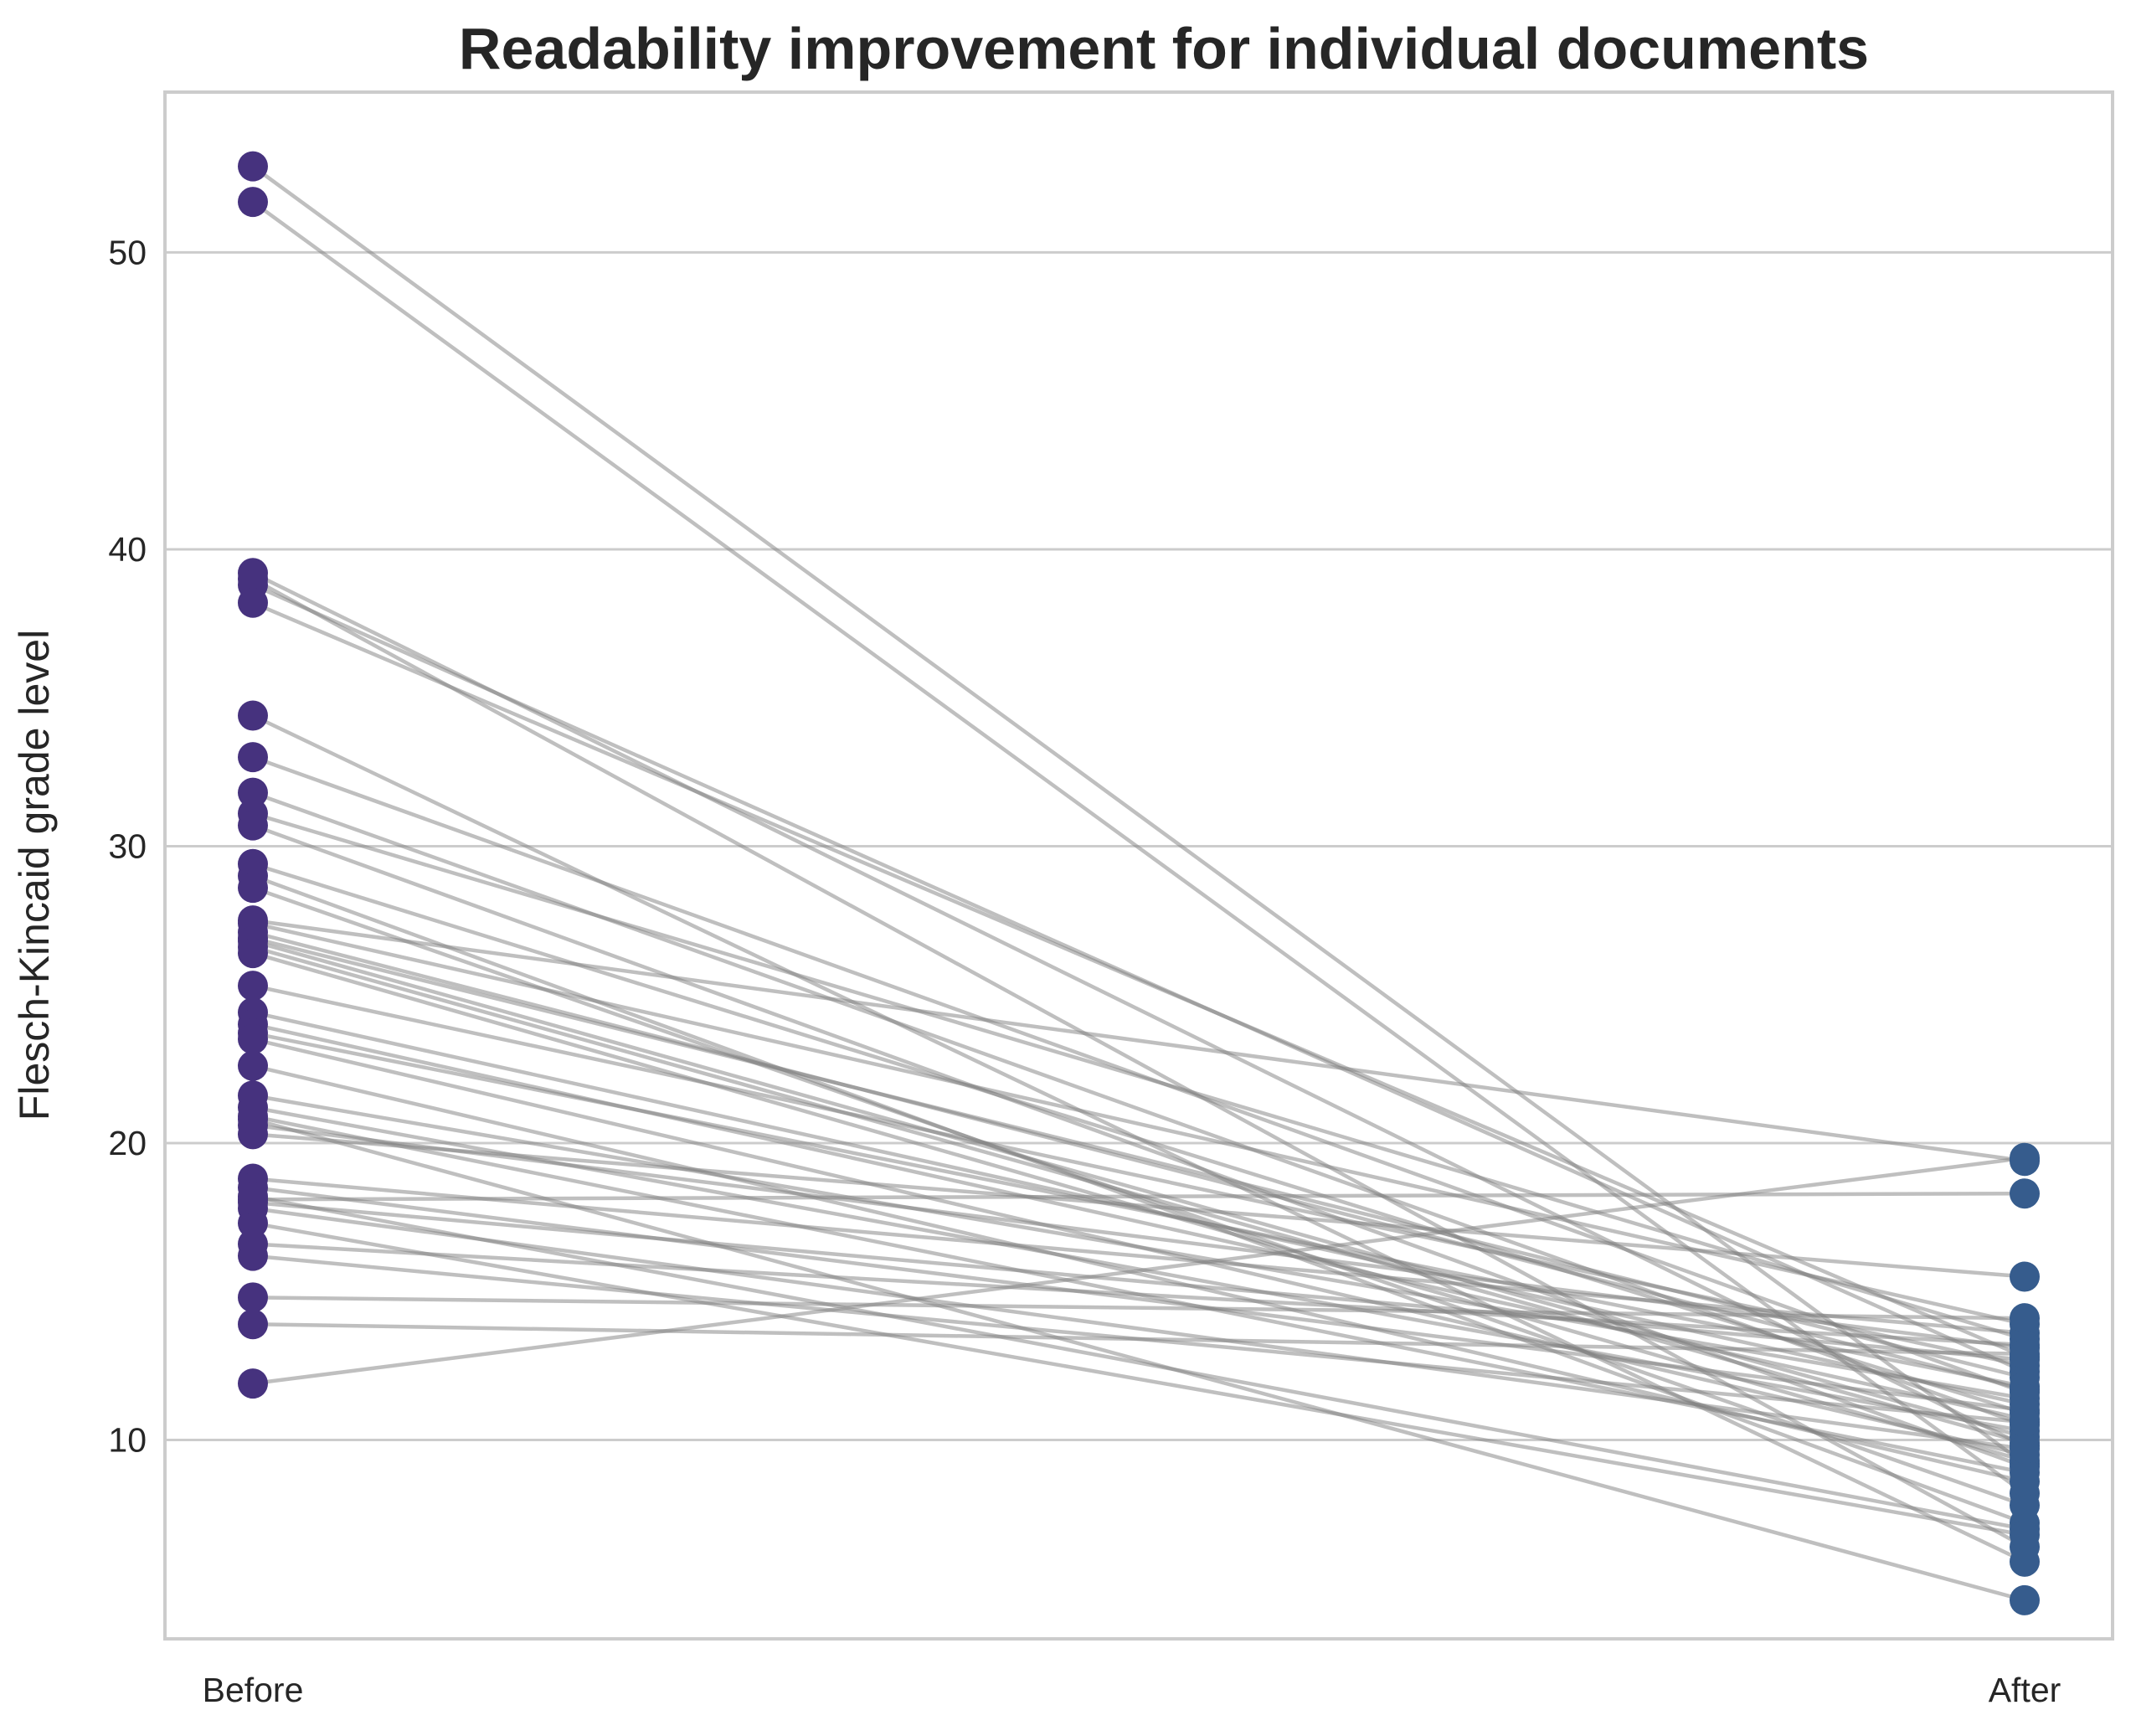 The image size is (2136, 1736). What do you see at coordinates (127, 1143) in the screenshot?
I see `y-tick-20: 20` at bounding box center [127, 1143].